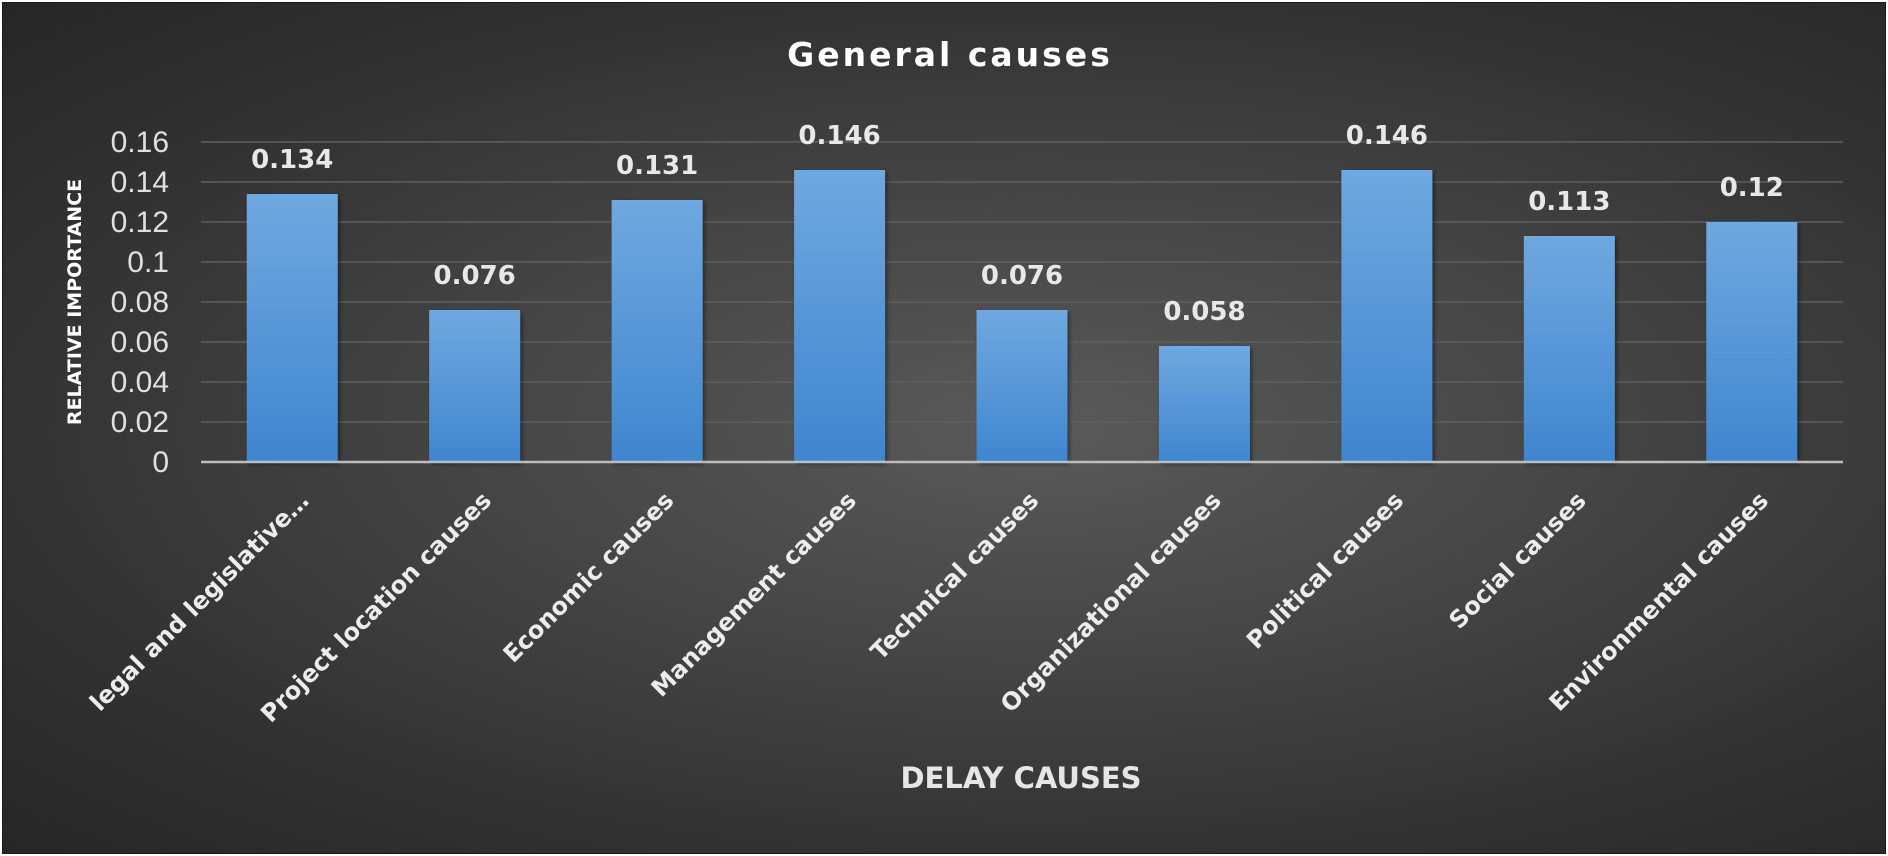 The height and width of the screenshot is (856, 1888). What do you see at coordinates (140, 222) in the screenshot?
I see `y-tick-label: 0.12` at bounding box center [140, 222].